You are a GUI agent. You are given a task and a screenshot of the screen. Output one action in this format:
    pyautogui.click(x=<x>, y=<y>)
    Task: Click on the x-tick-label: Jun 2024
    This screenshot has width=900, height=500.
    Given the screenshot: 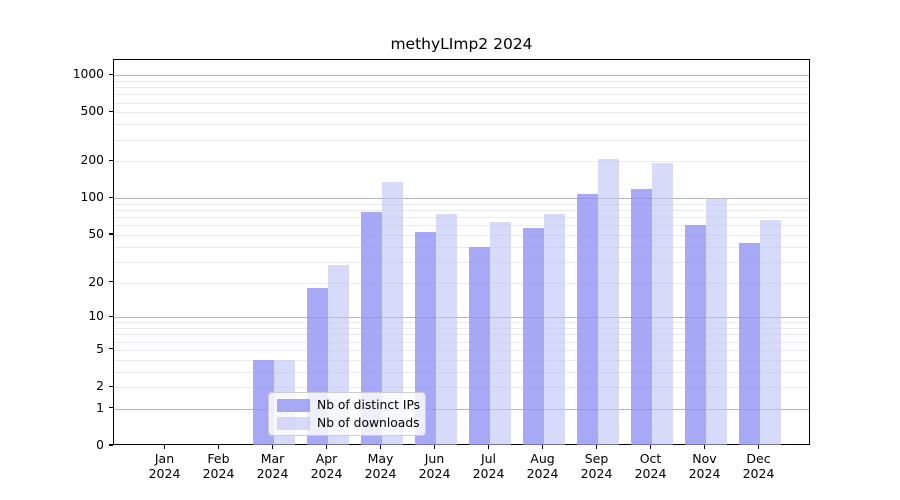 What is the action you would take?
    pyautogui.click(x=435, y=466)
    